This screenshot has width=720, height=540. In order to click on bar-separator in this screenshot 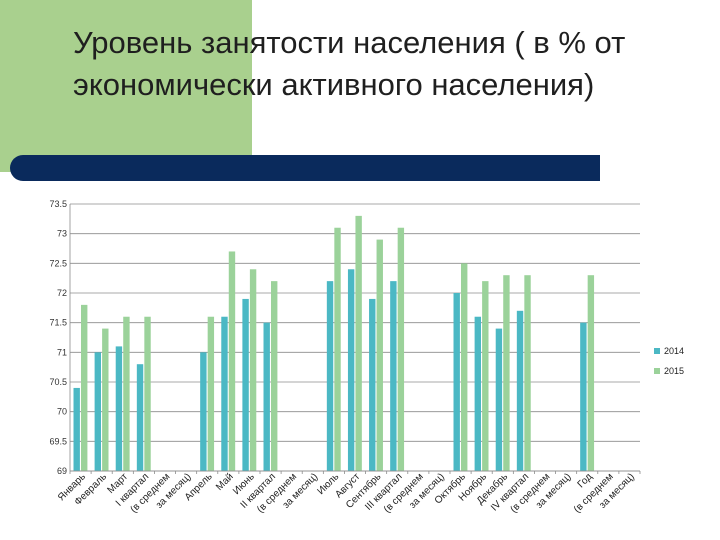, I will do `click(360, 186)`.